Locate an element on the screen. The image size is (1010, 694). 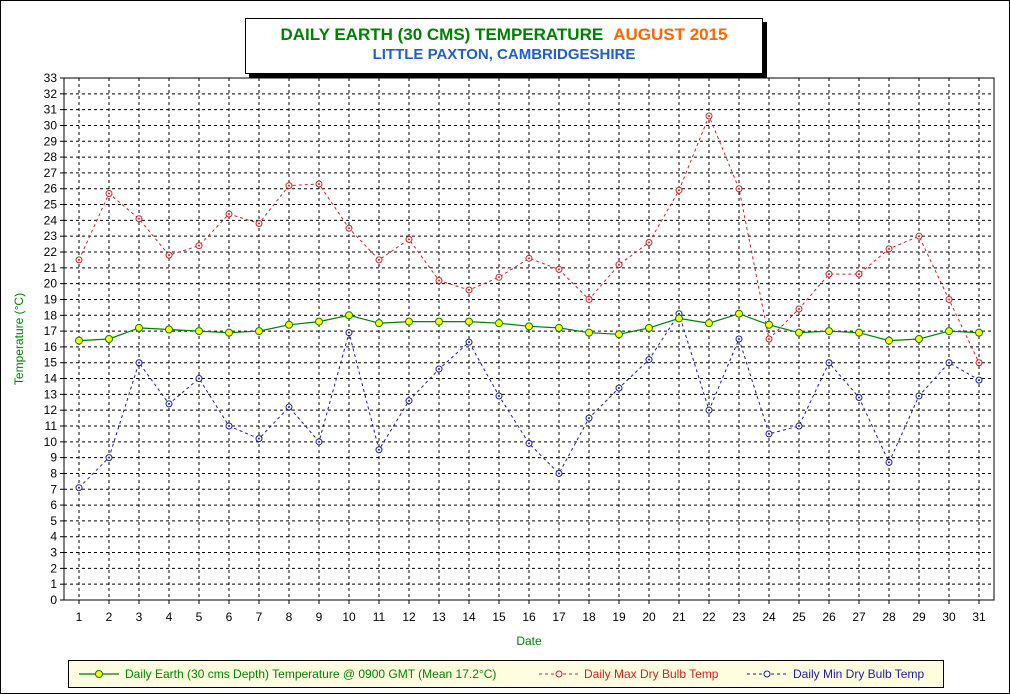
x-tick-label: 3 is located at coordinates (139, 617).